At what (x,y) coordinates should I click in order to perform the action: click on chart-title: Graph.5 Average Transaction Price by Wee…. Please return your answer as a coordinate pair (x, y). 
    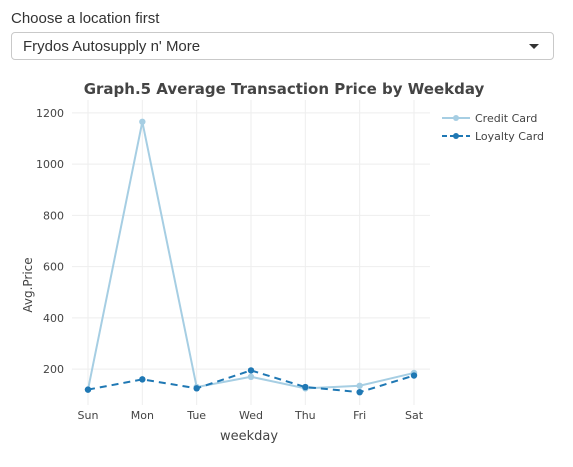
    Looking at the image, I should click on (284, 89).